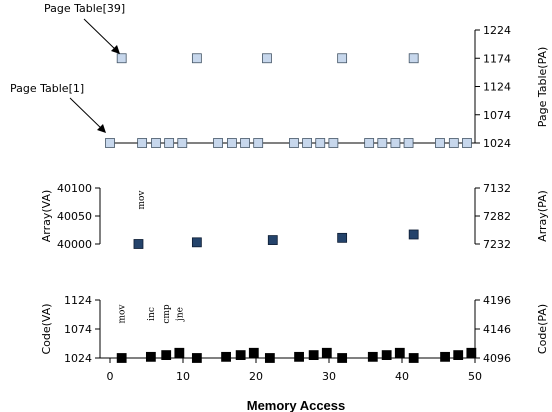  I want to click on code-right-axis-label: Code(PA), so click(542, 329).